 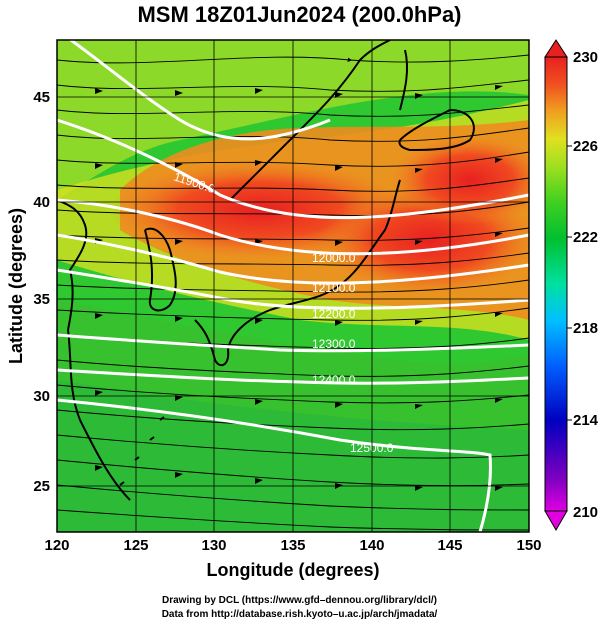 What do you see at coordinates (299, 14) in the screenshot?
I see `plot-title: MSM 18Z01Jun2024 (200.0hPa)` at bounding box center [299, 14].